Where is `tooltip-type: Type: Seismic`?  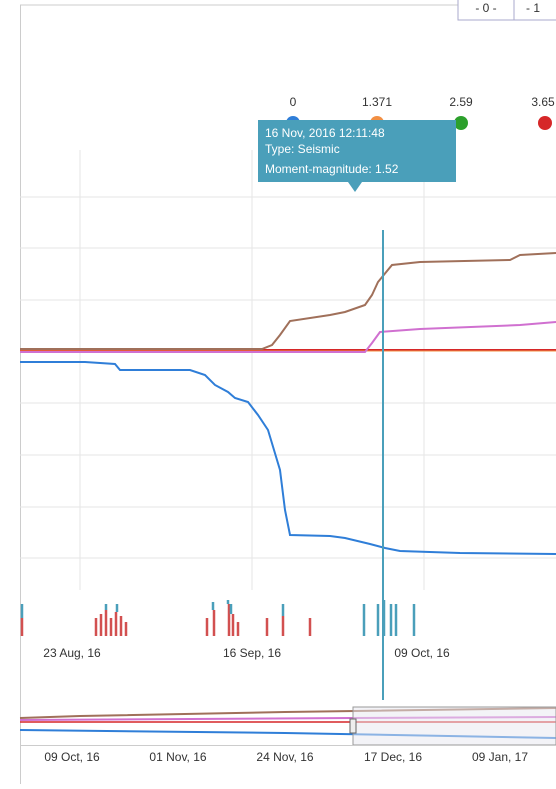
tooltip-type: Type: Seismic is located at coordinates (302, 149).